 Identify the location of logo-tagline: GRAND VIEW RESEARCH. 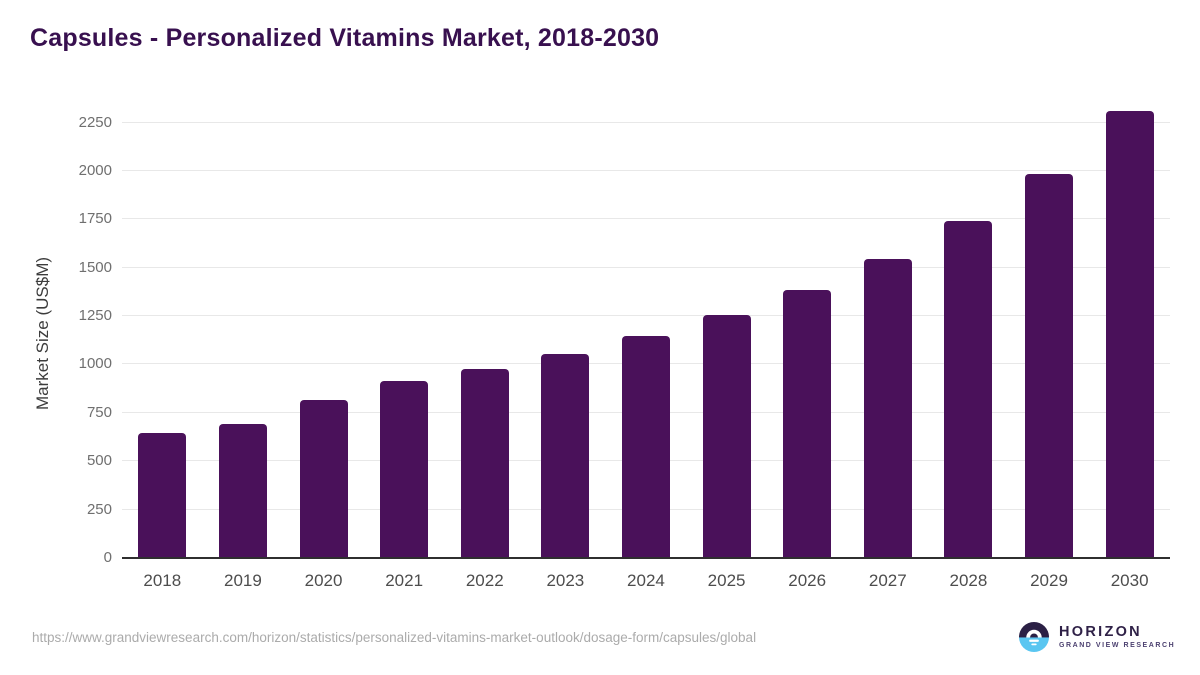
(1117, 645).